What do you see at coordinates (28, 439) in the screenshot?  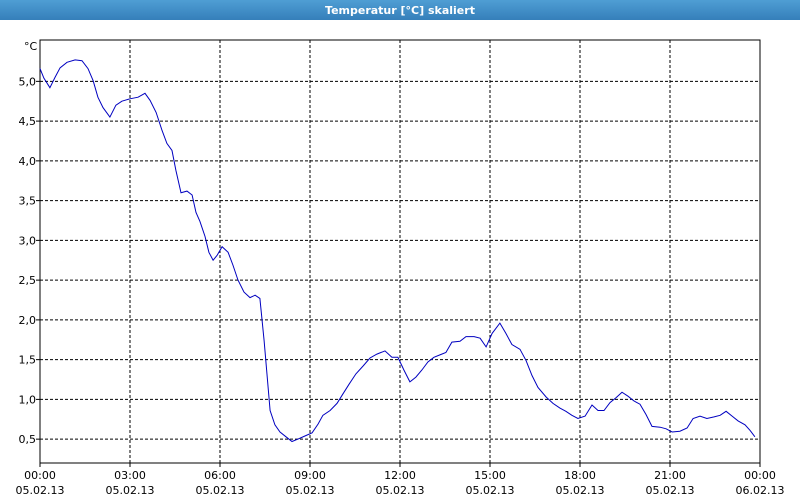 I see `y-tick-label: 0,5` at bounding box center [28, 439].